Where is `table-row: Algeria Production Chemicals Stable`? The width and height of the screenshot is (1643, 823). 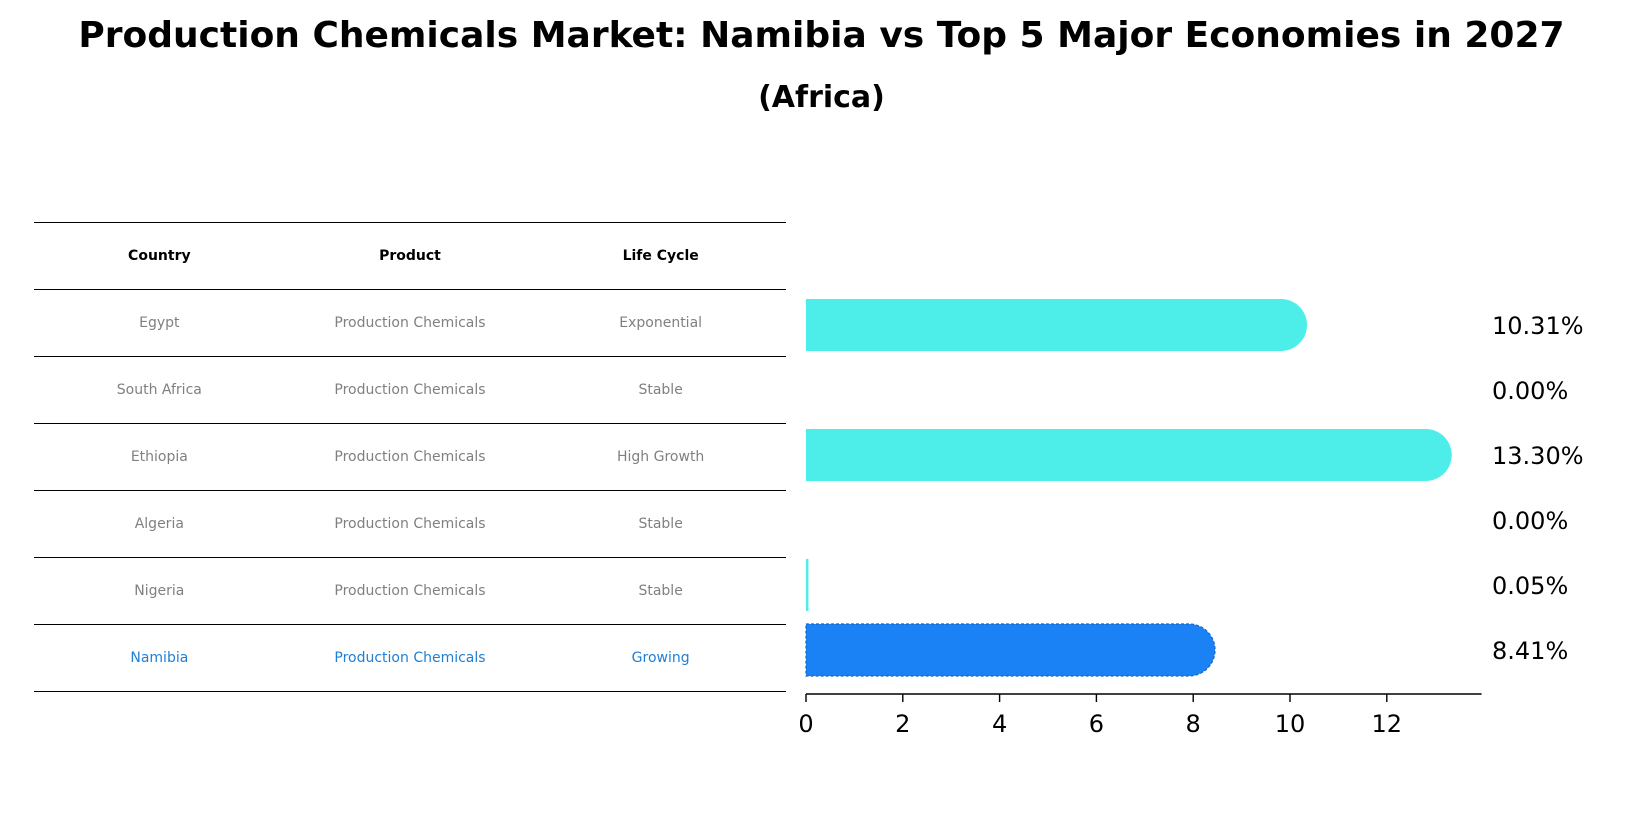 table-row: Algeria Production Chemicals Stable is located at coordinates (410, 524).